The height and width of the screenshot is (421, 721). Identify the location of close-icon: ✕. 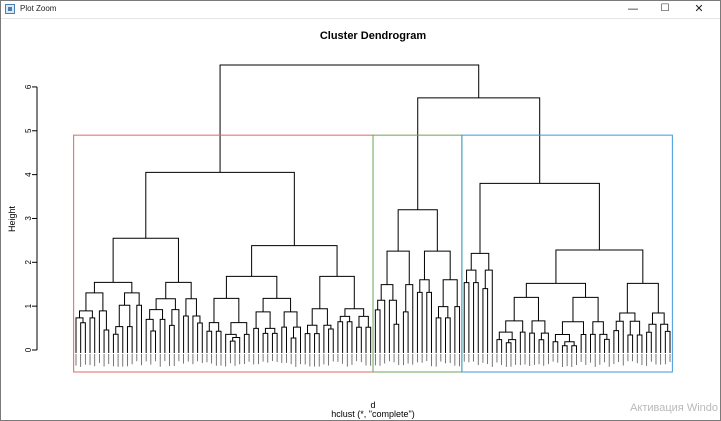
(699, 8).